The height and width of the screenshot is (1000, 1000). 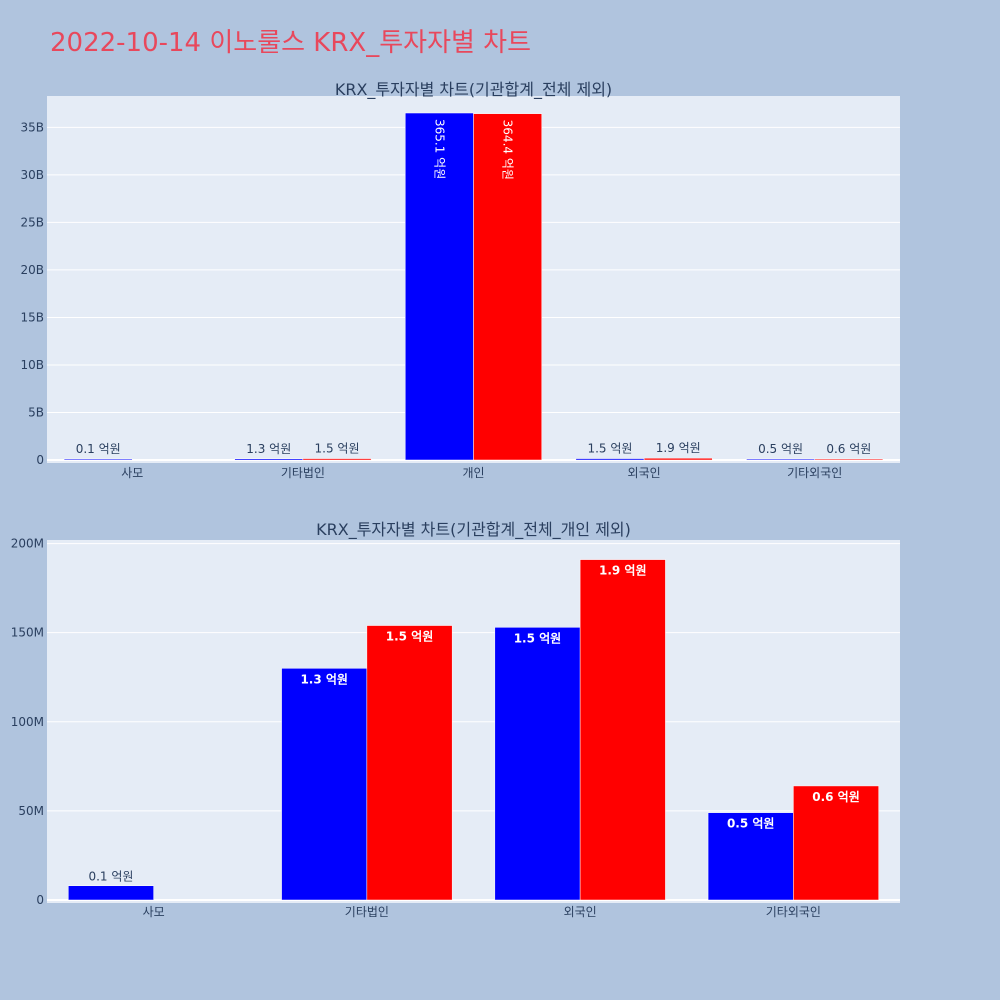 I want to click on y-tick-label: 30B, so click(x=32, y=175).